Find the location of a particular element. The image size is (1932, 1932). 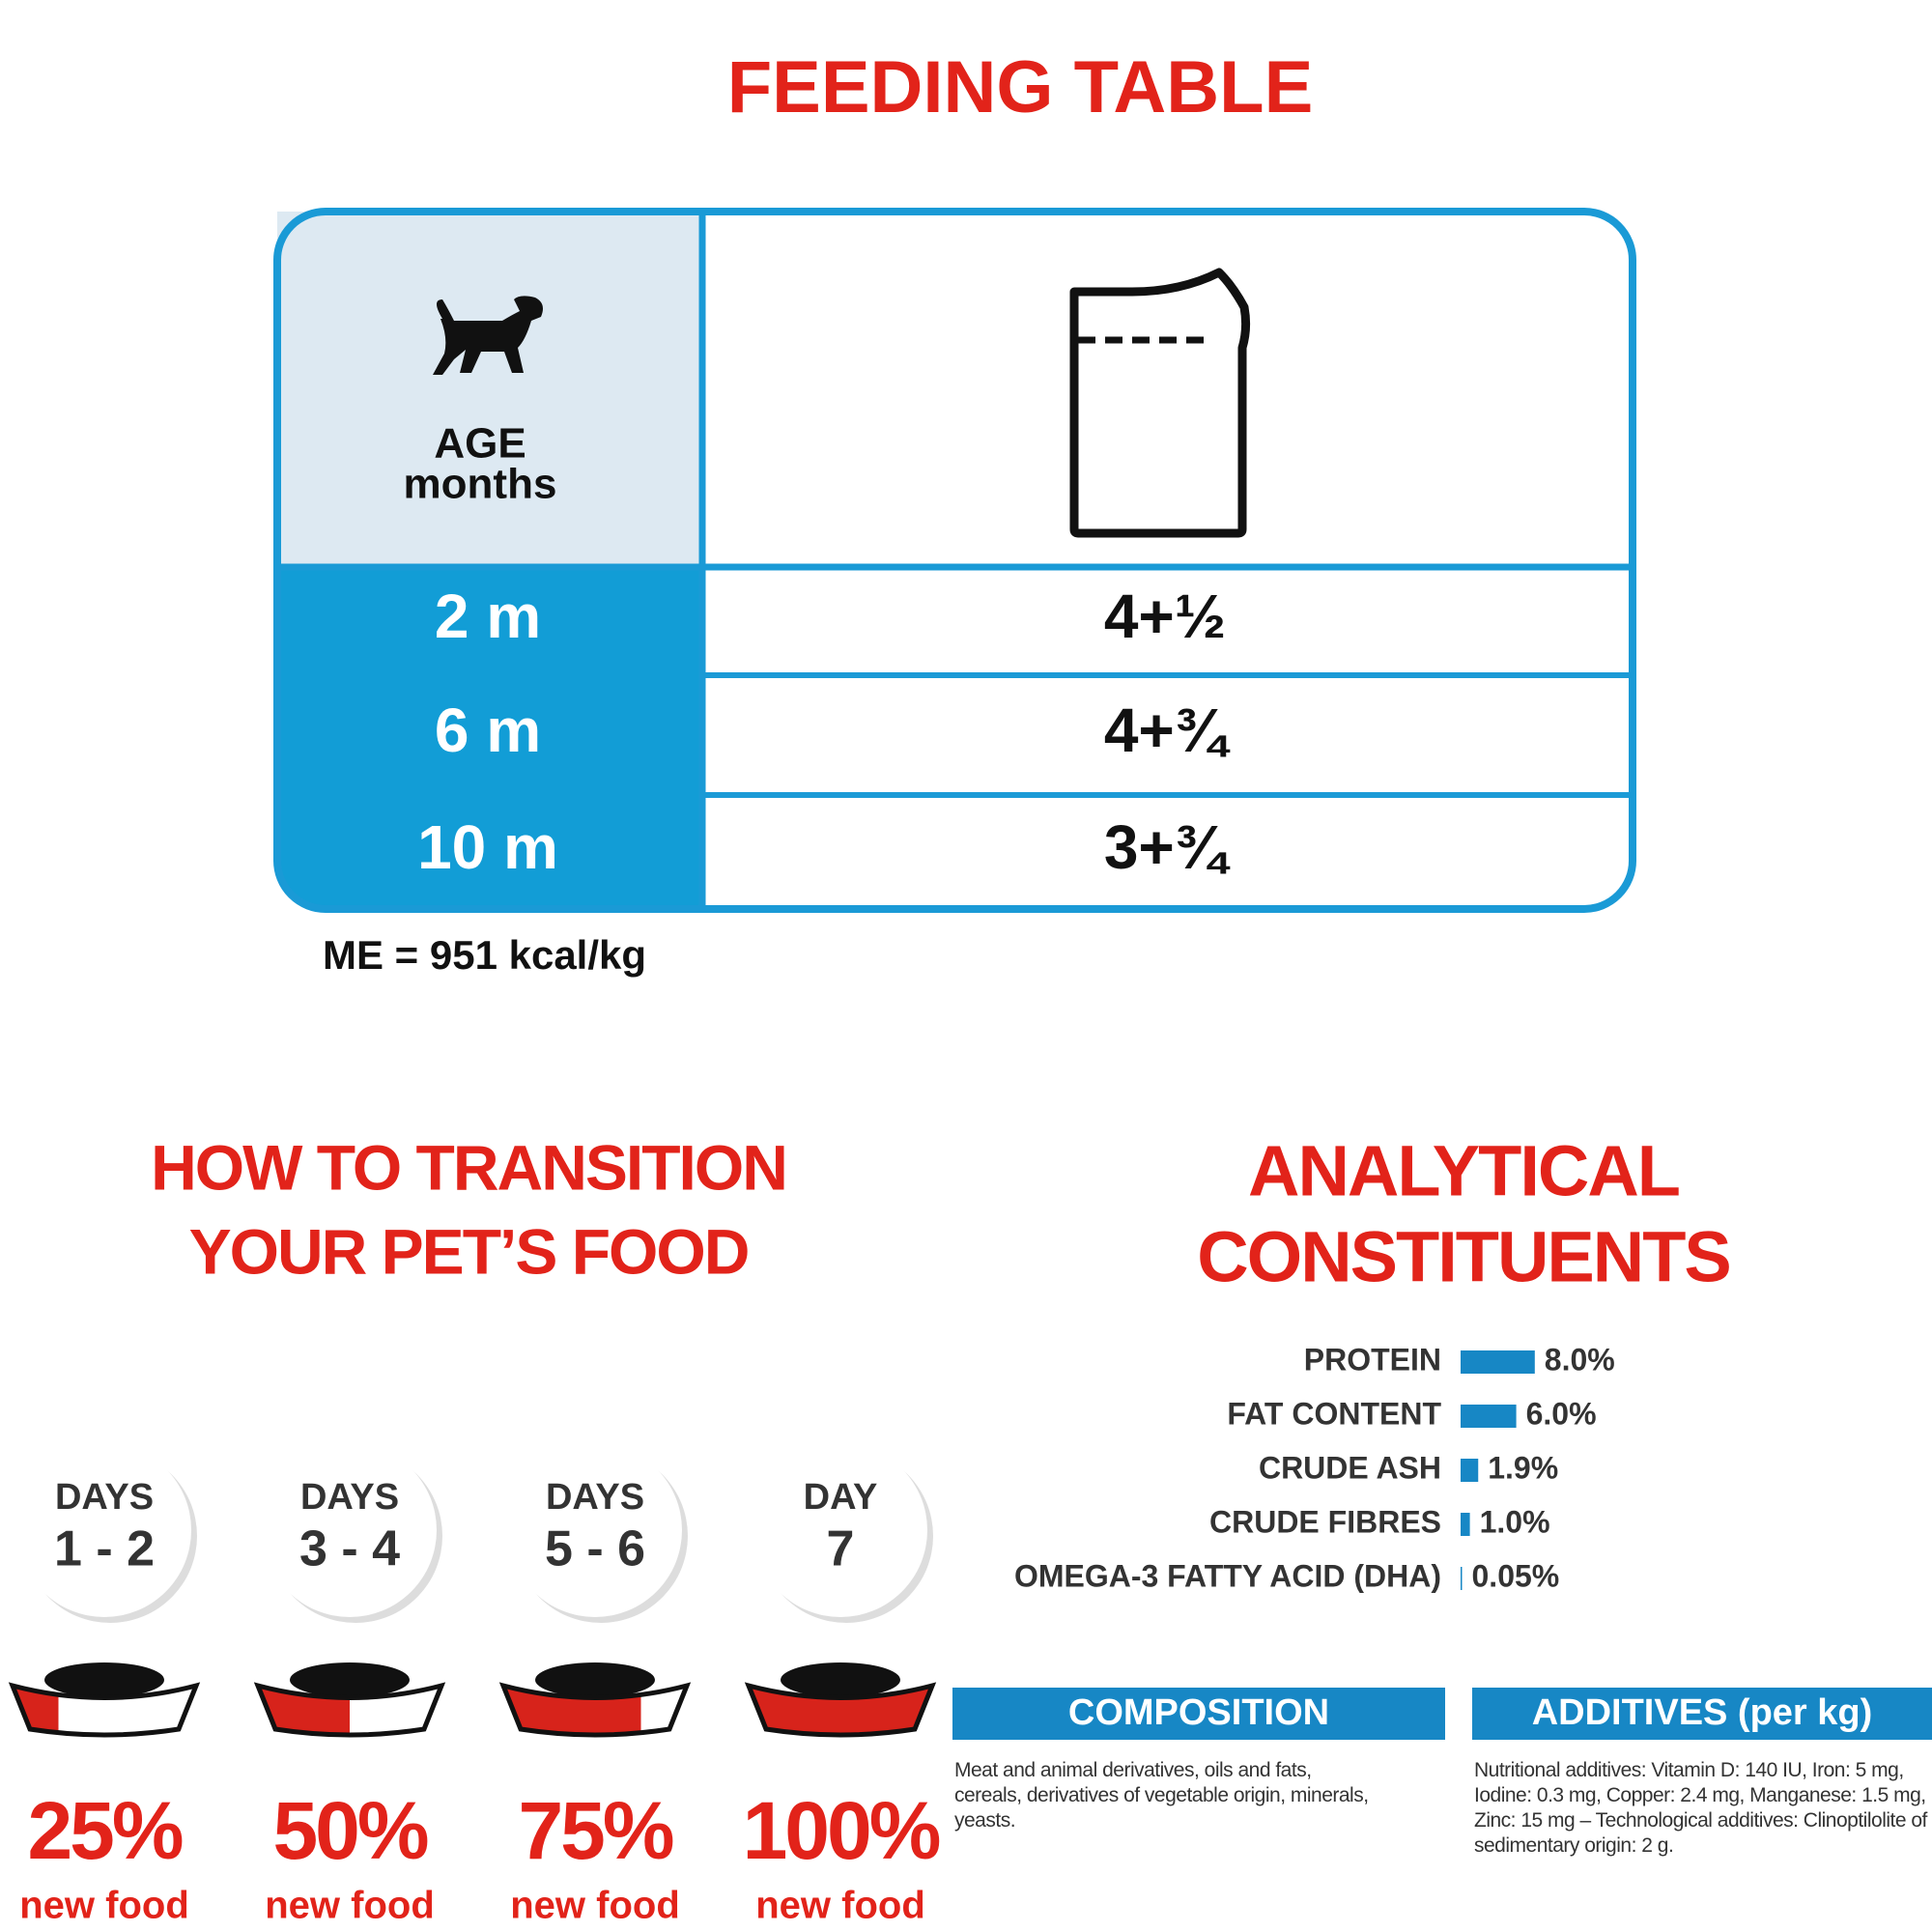

day-range: 3 - 4 is located at coordinates (349, 1549).